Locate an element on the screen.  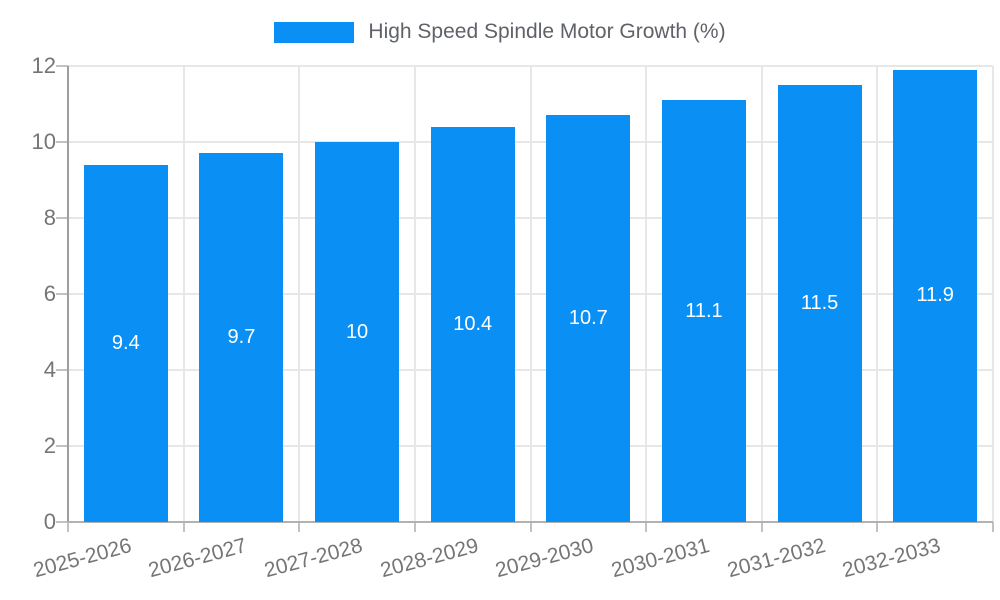
legend-series-label: High Speed Spindle Motor Growth (%) is located at coordinates (547, 31).